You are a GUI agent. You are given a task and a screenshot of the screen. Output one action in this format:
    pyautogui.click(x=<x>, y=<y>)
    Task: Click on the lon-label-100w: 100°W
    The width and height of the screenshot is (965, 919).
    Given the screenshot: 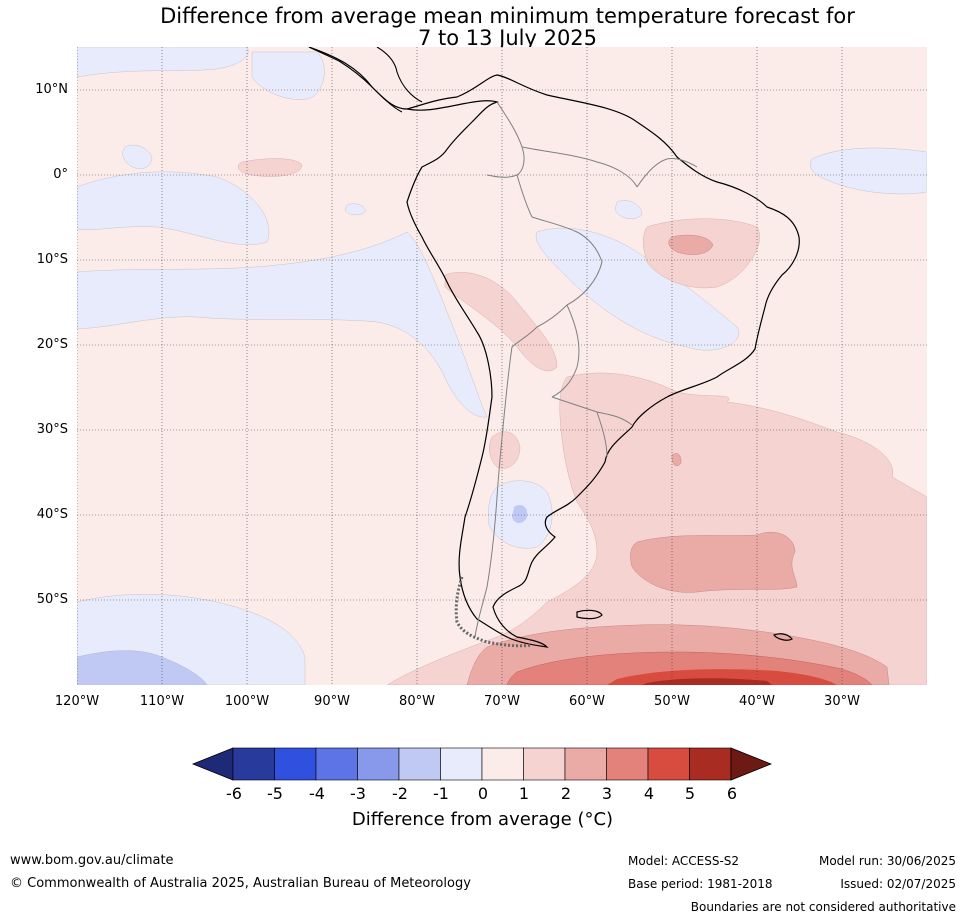 What is the action you would take?
    pyautogui.click(x=247, y=701)
    